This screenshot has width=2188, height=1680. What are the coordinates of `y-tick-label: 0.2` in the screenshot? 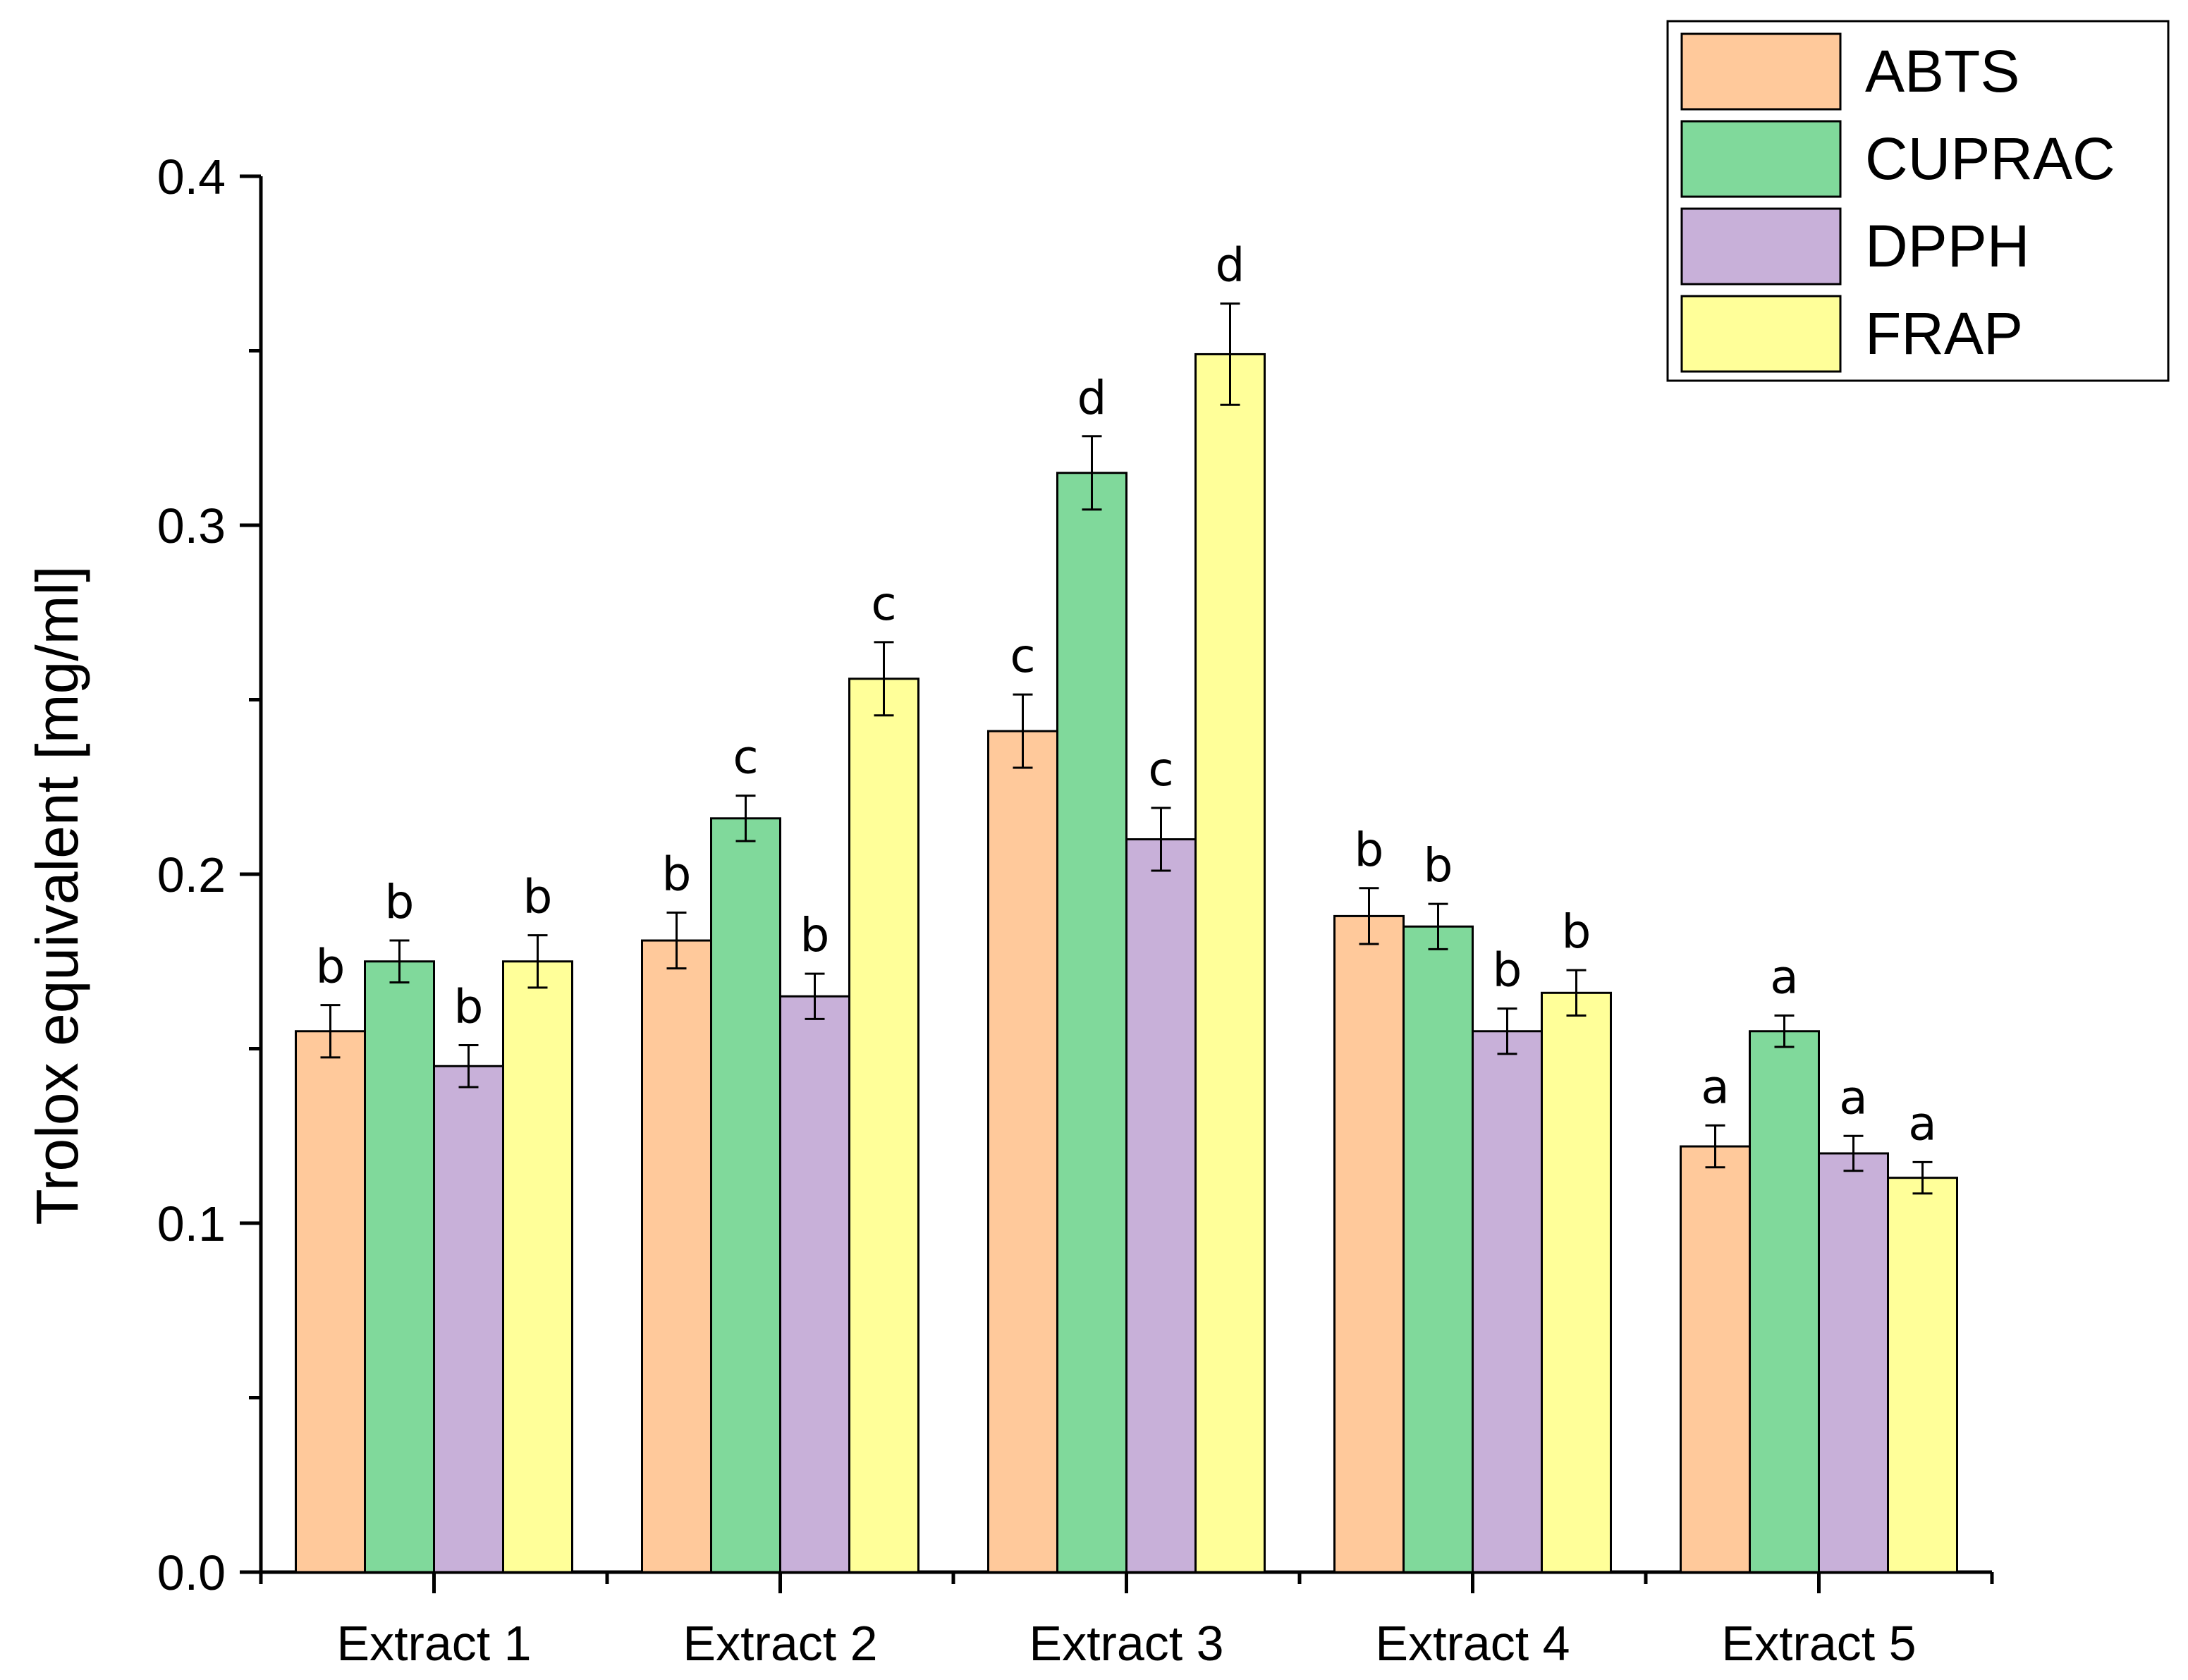 It's located at (191, 874).